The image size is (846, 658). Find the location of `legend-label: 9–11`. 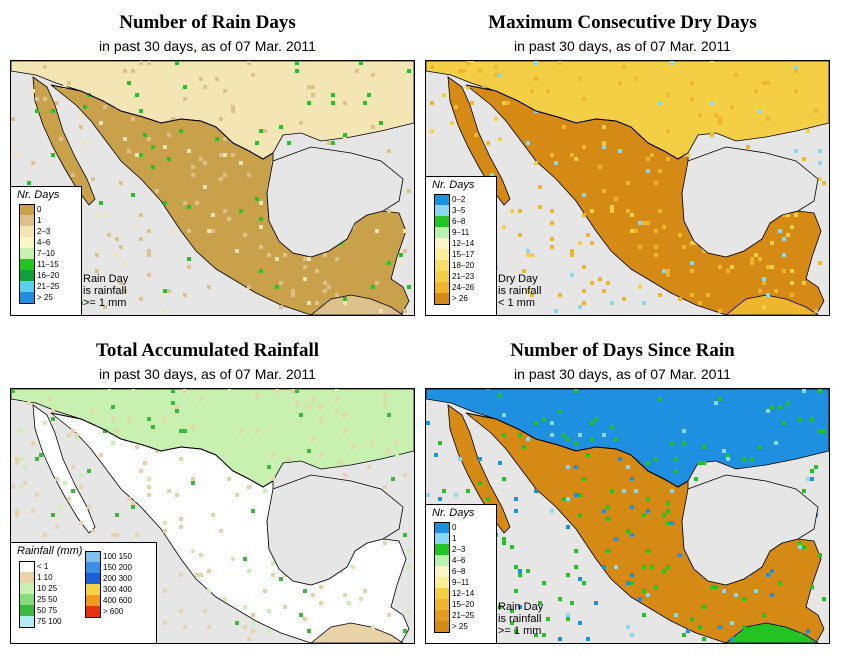

legend-label: 9–11 is located at coordinates (461, 582).